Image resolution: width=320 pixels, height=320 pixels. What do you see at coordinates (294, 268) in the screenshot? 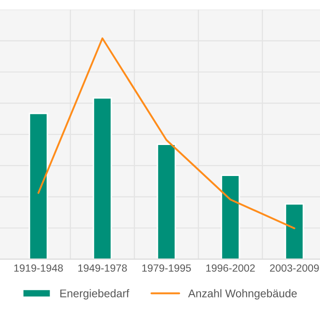
I see `x-tick-label: 2003-2009` at bounding box center [294, 268].